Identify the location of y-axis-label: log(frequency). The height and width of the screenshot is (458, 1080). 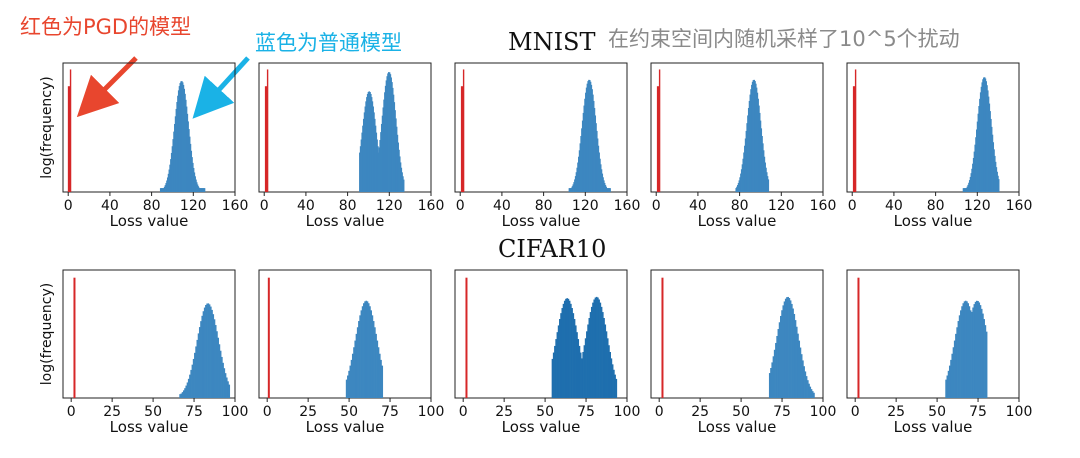
(47, 127).